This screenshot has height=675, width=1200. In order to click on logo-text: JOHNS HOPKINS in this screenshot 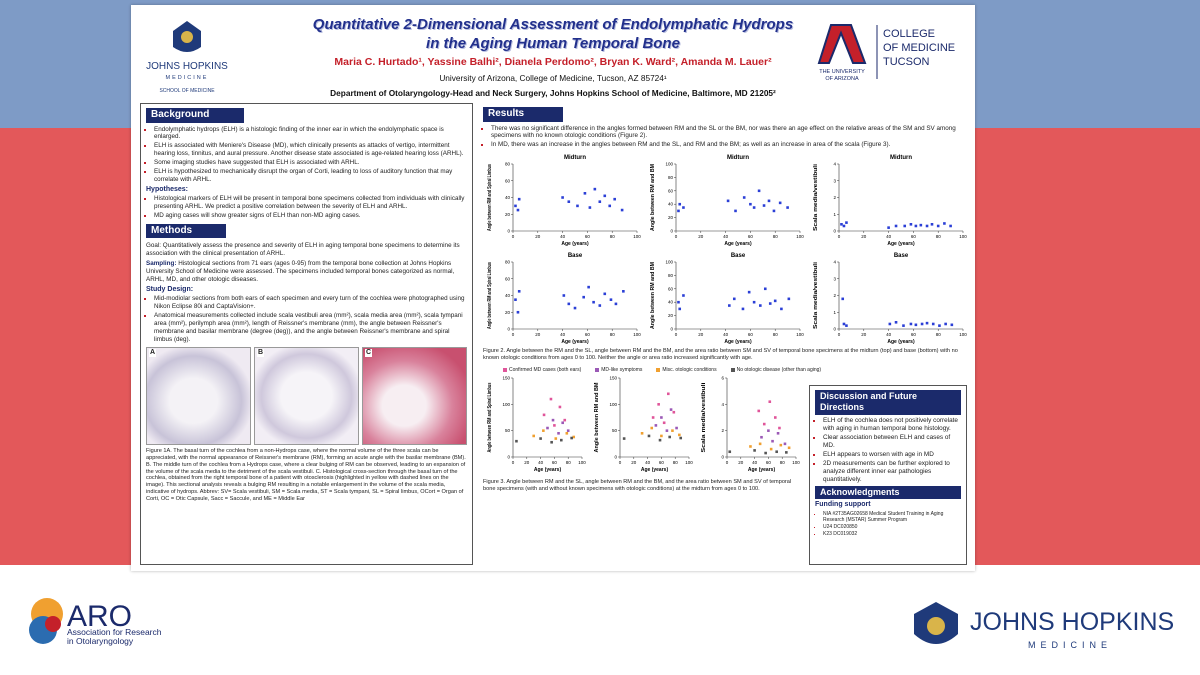, I will do `click(187, 66)`.